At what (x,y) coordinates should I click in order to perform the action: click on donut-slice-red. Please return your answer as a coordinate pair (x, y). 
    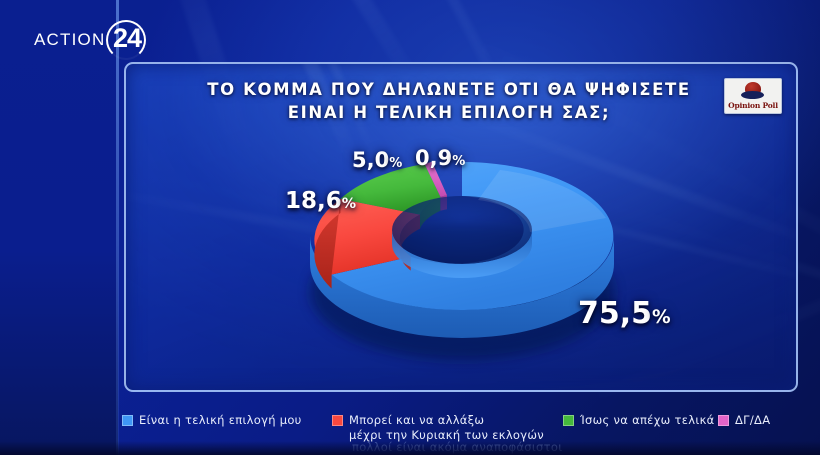
    Looking at the image, I should click on (367, 236).